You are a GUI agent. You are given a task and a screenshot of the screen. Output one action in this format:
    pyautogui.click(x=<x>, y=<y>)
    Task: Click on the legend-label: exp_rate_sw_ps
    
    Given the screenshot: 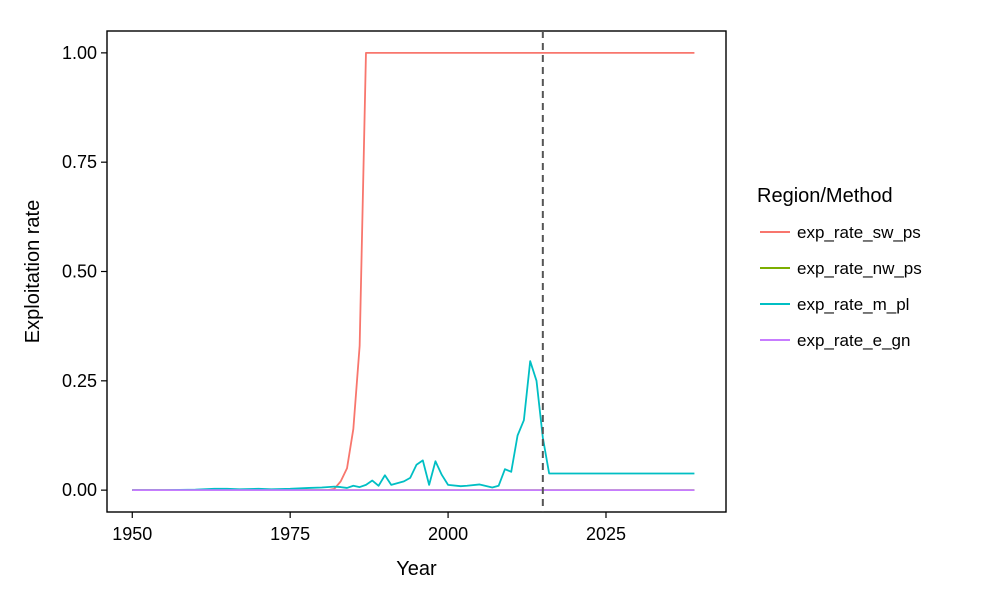 What is the action you would take?
    pyautogui.click(x=859, y=232)
    